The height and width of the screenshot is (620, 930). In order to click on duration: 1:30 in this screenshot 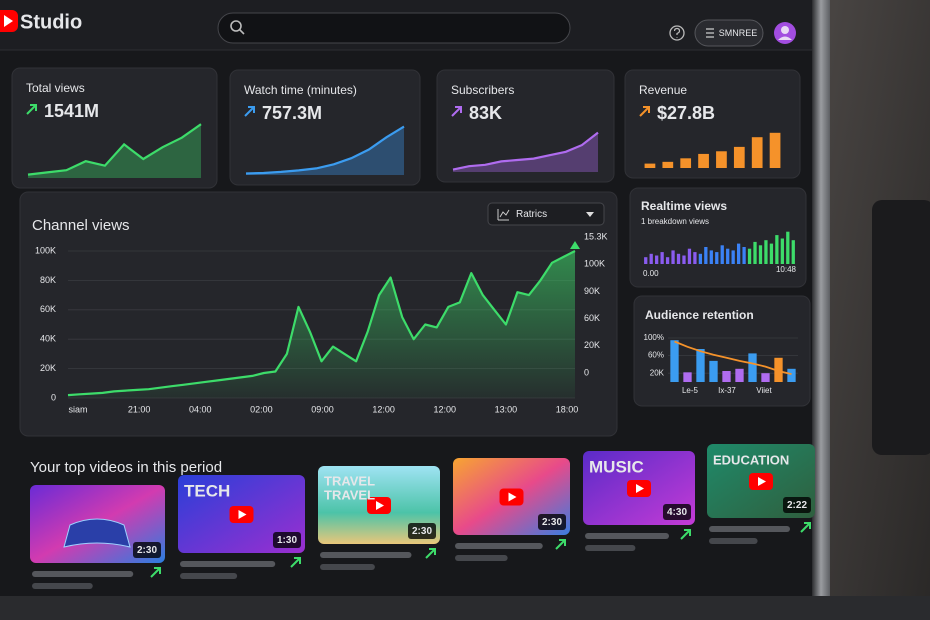, I will do `click(287, 540)`.